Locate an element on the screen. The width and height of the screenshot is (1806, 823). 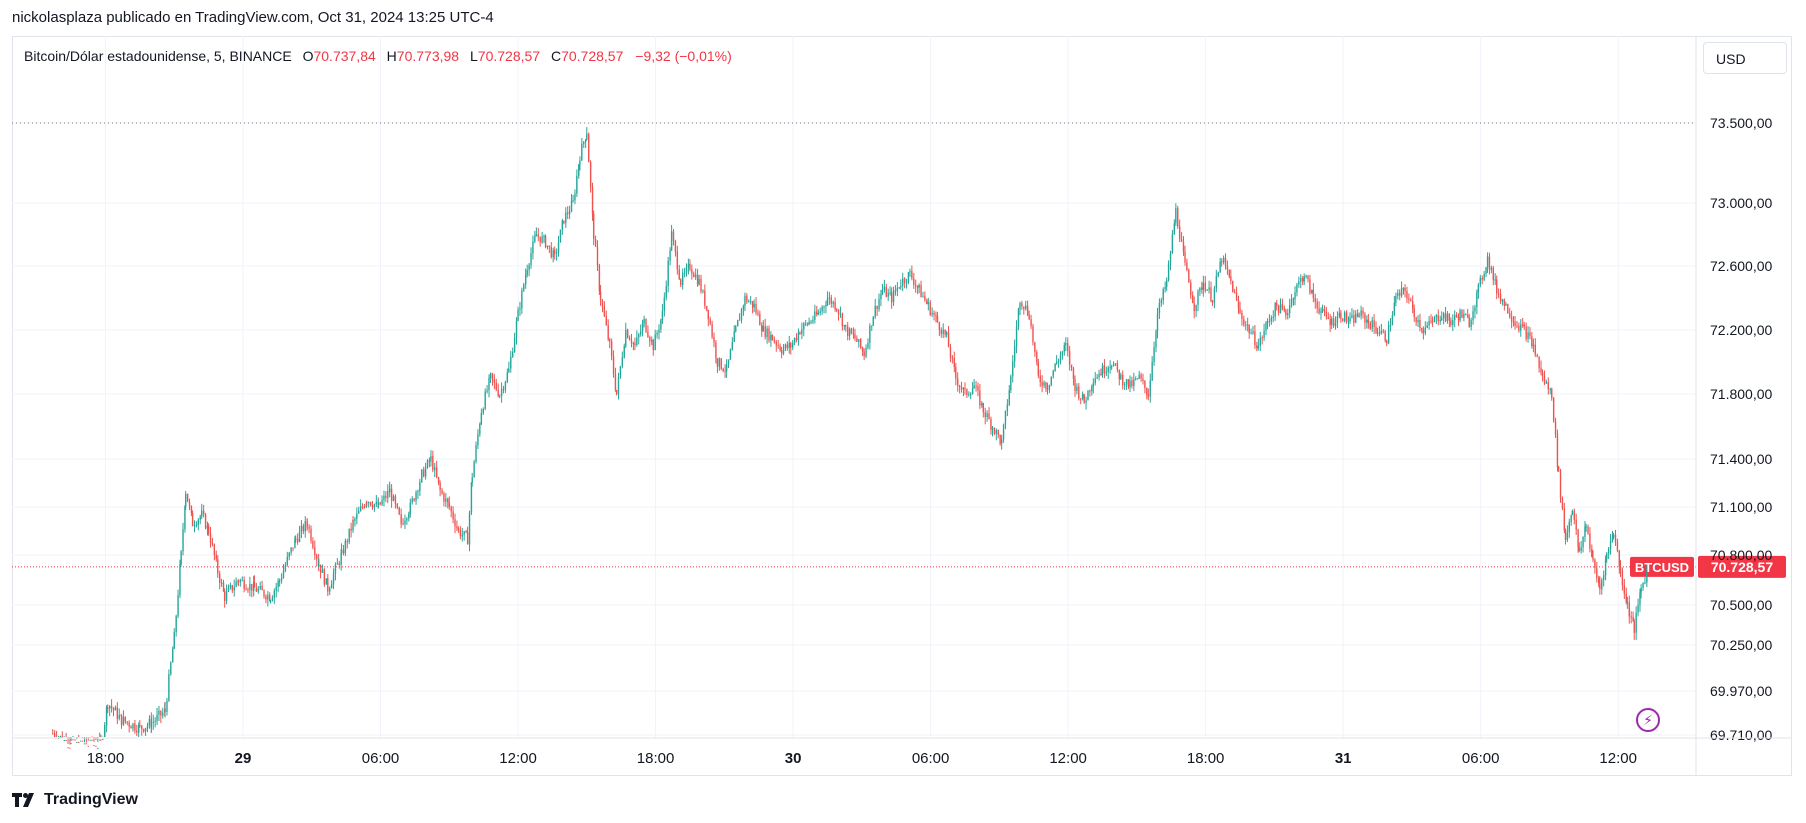
high-key: H is located at coordinates (391, 56).